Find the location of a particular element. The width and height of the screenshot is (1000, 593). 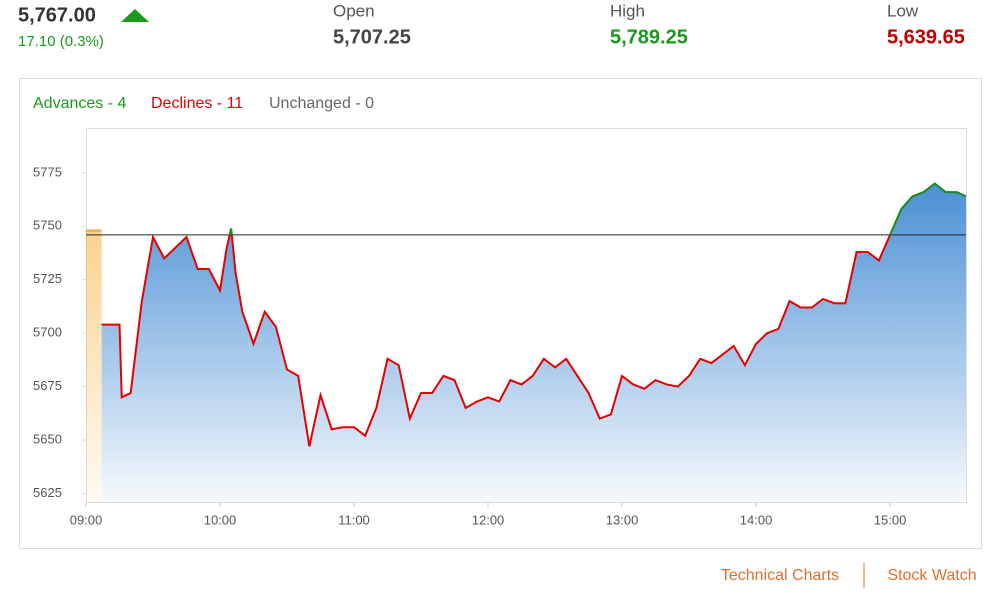

stat-value: 5,707.25 is located at coordinates (372, 37).